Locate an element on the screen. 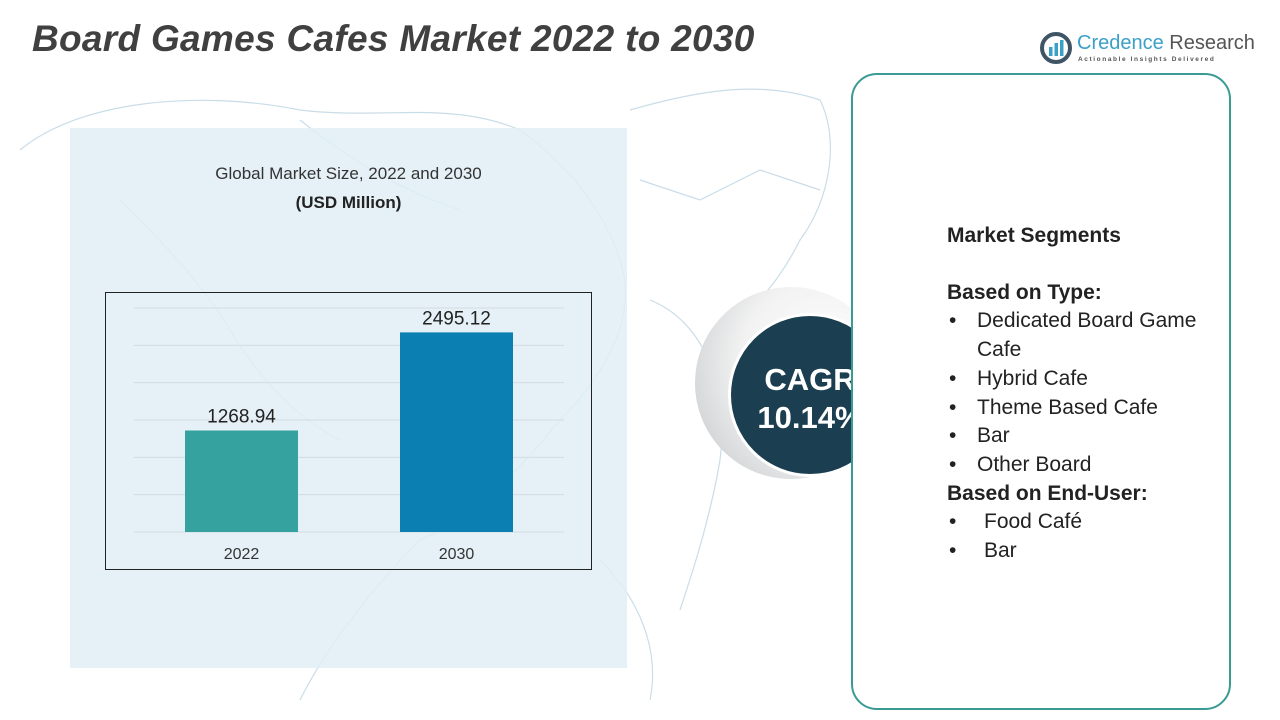  page-title: Board Games Cafes Market 2022 to 2030 is located at coordinates (393, 38).